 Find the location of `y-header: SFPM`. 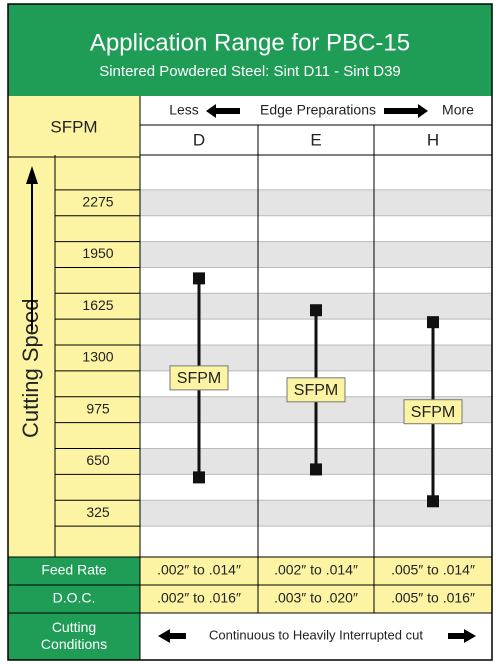

y-header: SFPM is located at coordinates (73, 126).